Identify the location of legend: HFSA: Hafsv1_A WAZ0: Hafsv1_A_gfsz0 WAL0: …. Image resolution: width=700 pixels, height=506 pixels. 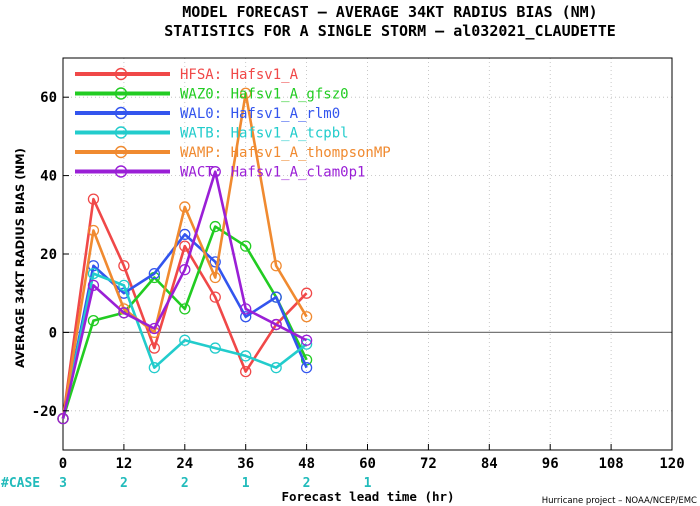
(233, 124).